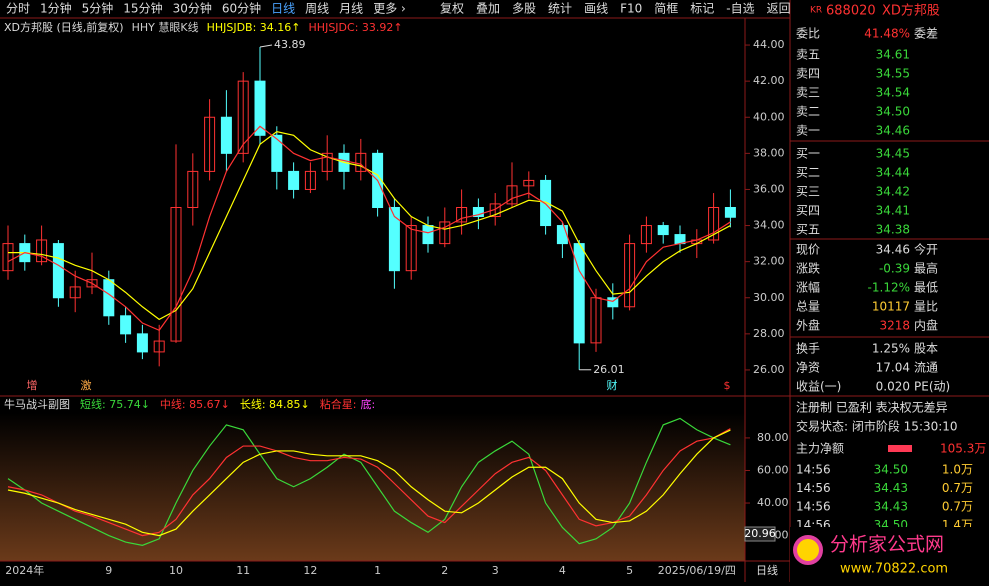 This screenshot has width=989, height=586. I want to click on trade-volume: 1.0万, so click(957, 470).